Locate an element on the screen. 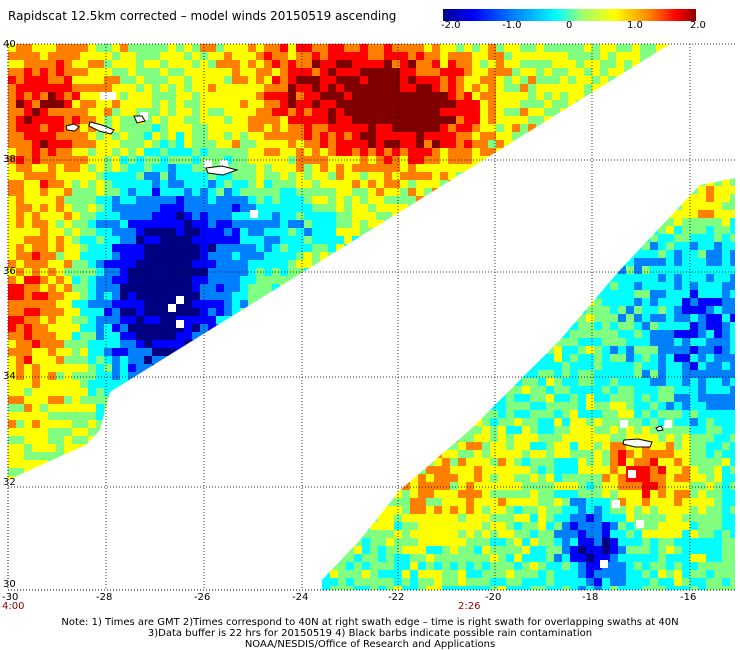  colorbar-tick-label: -2.0 is located at coordinates (451, 25).